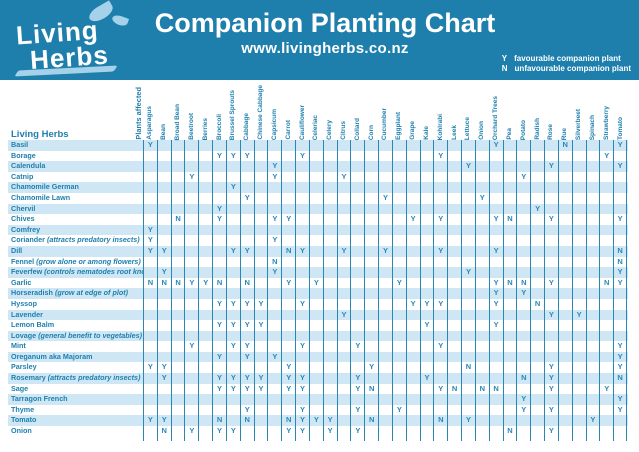 The image size is (639, 452). Describe the element at coordinates (325, 48) in the screenshot. I see `website-url: www.livingherbs.co.nz` at that location.